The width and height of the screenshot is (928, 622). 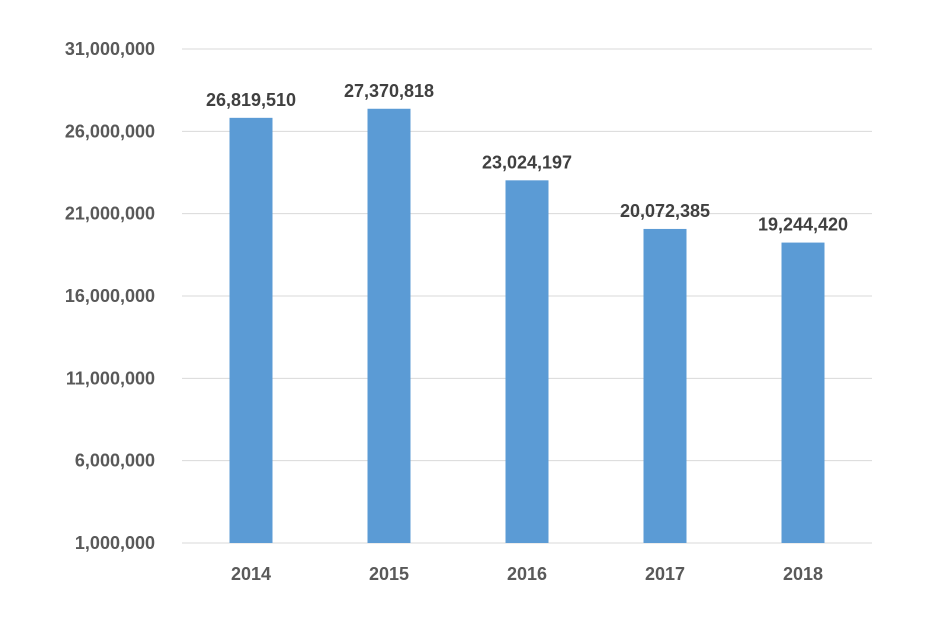 What do you see at coordinates (251, 330) in the screenshot?
I see `bar-2014` at bounding box center [251, 330].